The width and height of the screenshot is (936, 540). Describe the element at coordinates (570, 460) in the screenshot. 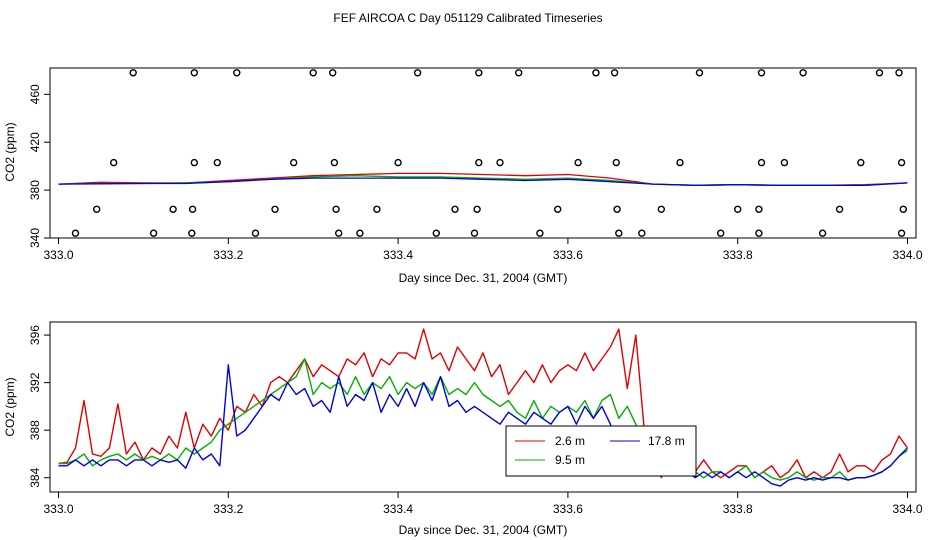

I see `legend-label-9-5m: 9.5 m` at that location.